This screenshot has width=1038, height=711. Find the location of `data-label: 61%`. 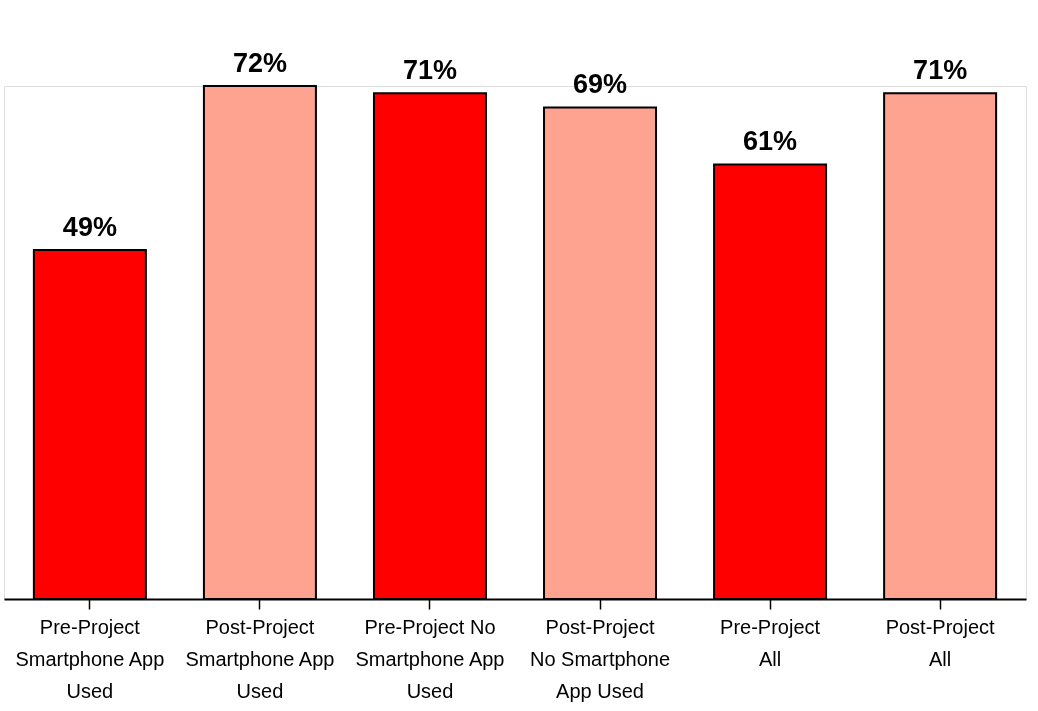

data-label: 61% is located at coordinates (770, 141).